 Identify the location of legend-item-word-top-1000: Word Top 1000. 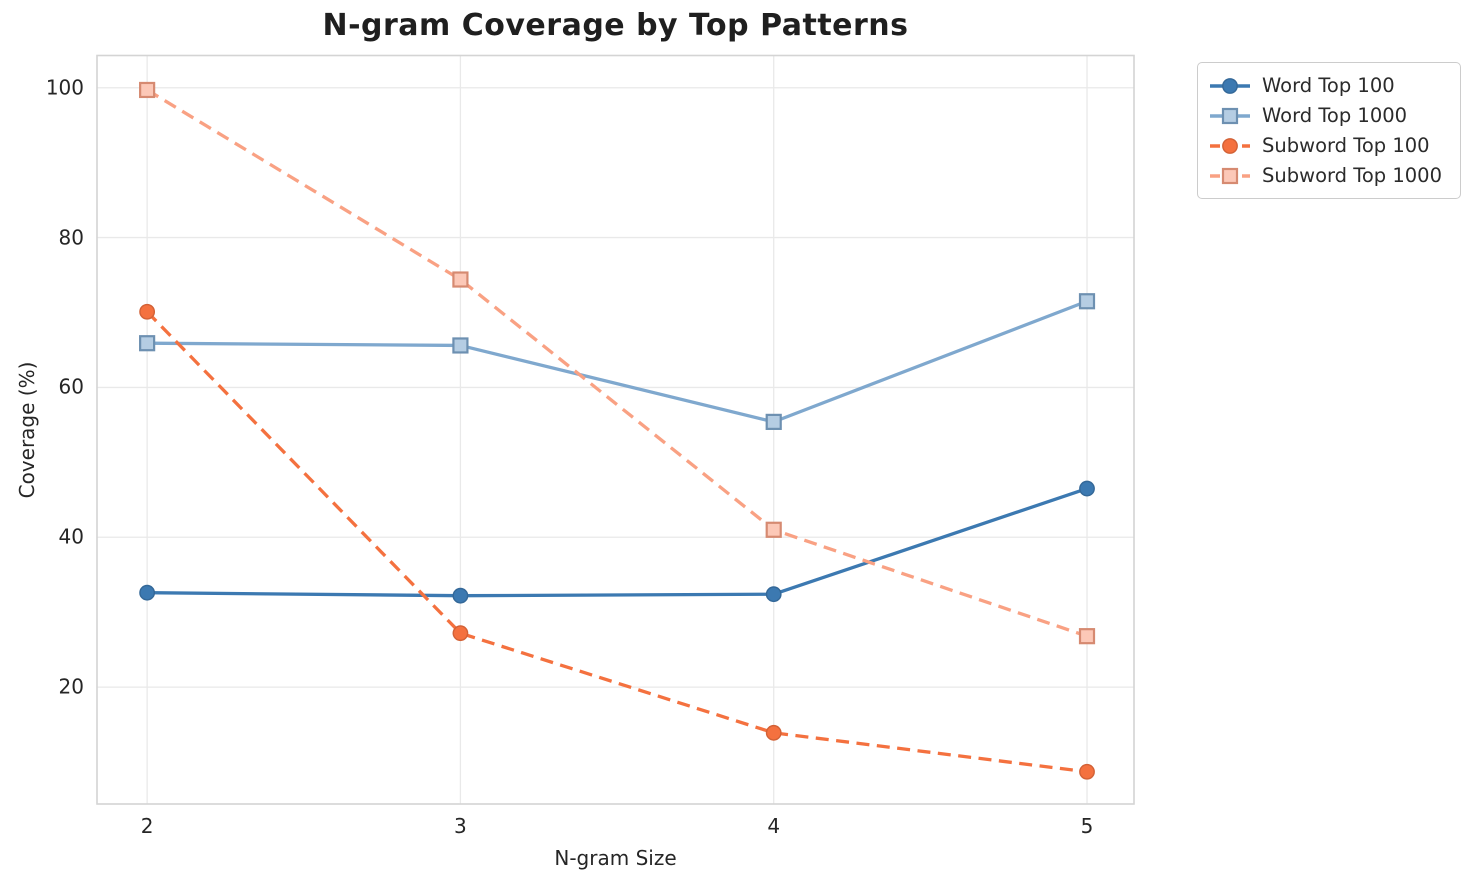
(1328, 115).